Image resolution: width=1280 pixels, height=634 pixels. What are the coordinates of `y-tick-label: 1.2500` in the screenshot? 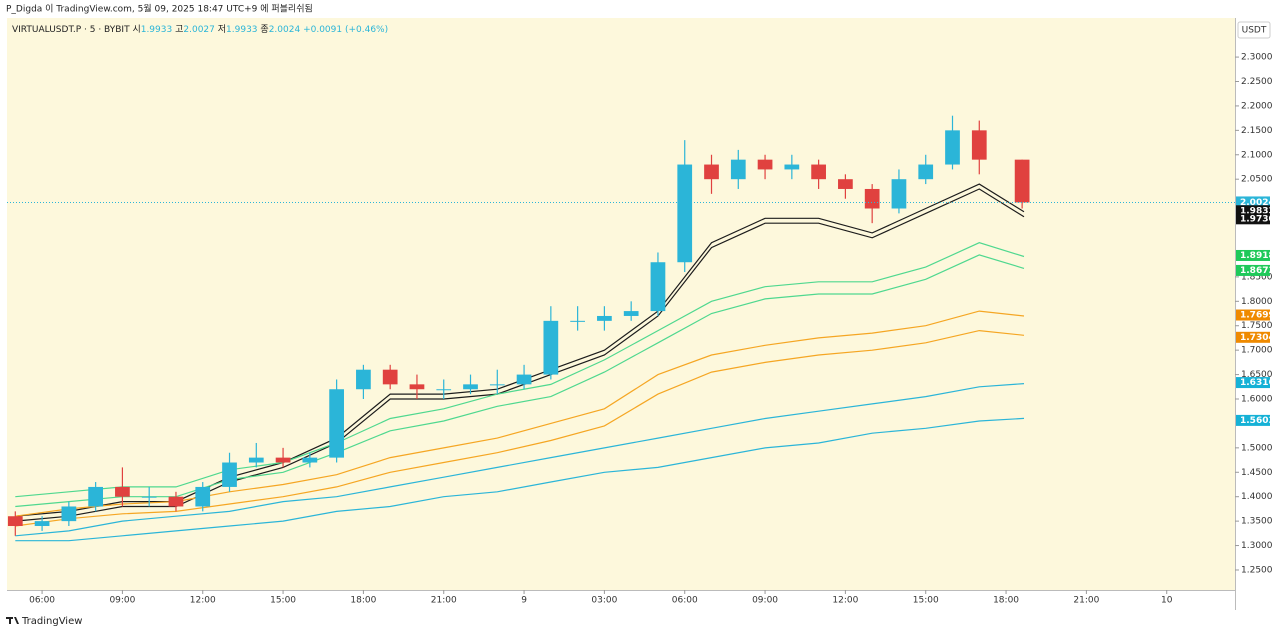 It's located at (1257, 570).